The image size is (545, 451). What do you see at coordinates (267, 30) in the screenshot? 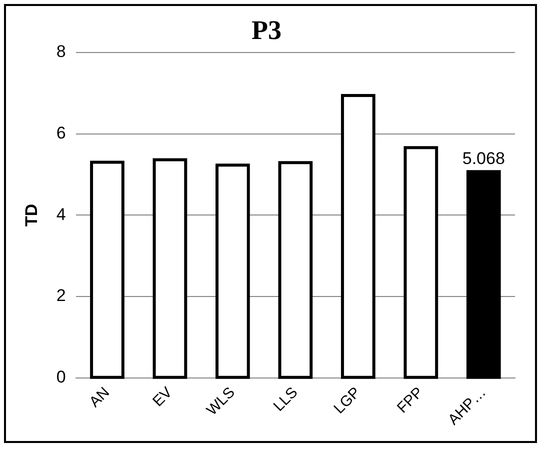
I see `chart-title: P3` at bounding box center [267, 30].